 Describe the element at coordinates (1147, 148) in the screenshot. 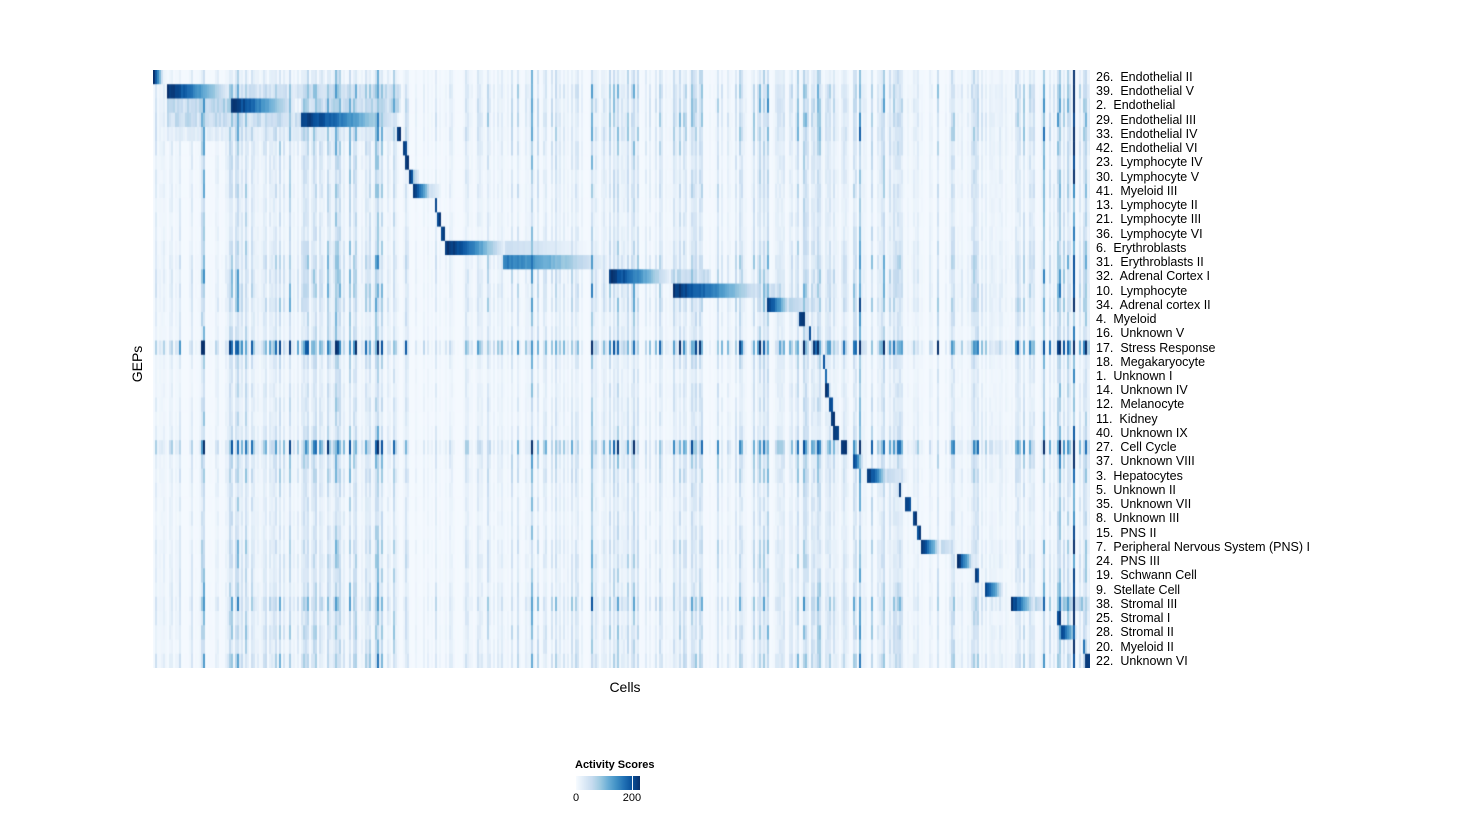

I see `row-label: 42. Endothelial VI` at that location.